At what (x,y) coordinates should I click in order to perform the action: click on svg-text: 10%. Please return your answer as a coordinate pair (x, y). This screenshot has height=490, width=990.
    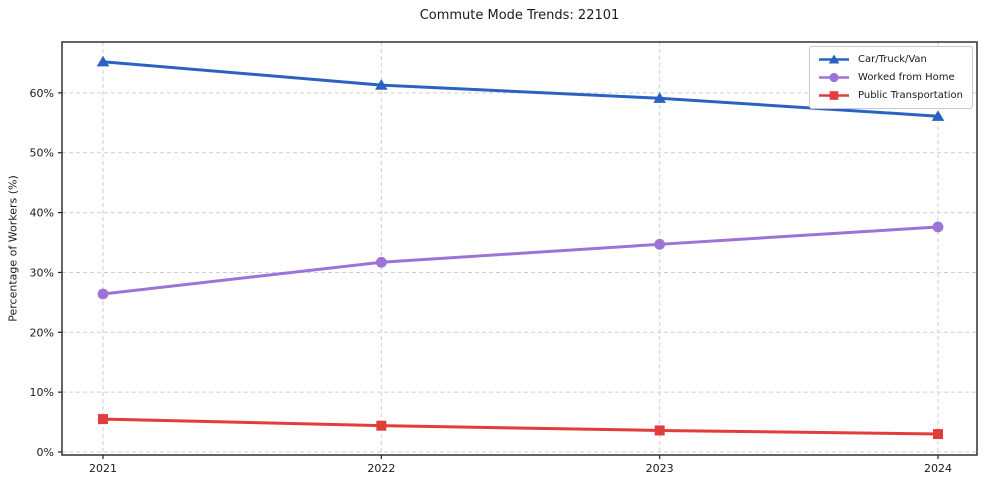
    Looking at the image, I should click on (42, 392).